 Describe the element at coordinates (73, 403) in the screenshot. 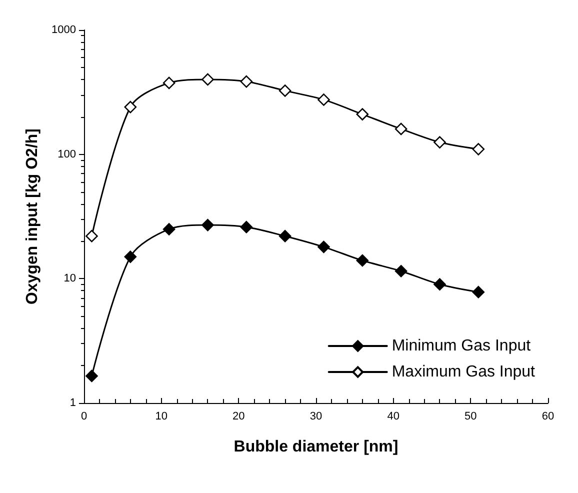

I see `y-tick-label: 1` at that location.